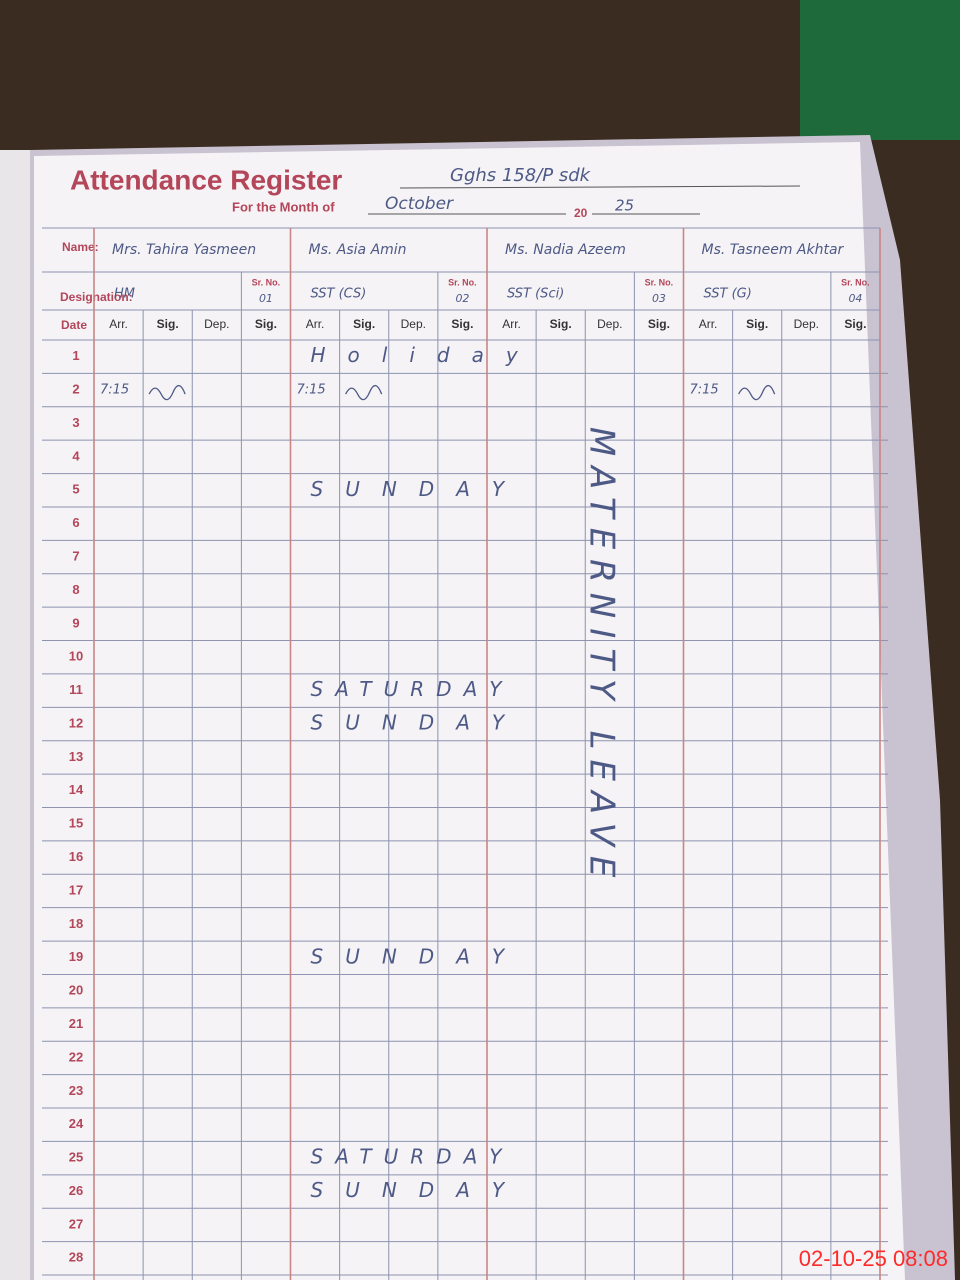 The image size is (960, 1280). I want to click on staff-name: Ms. Nadia Azeem, so click(565, 250).